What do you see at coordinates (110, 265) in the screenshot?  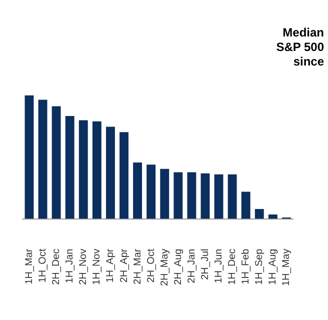 I see `x-tick-label: 1H_Apr` at bounding box center [110, 265].